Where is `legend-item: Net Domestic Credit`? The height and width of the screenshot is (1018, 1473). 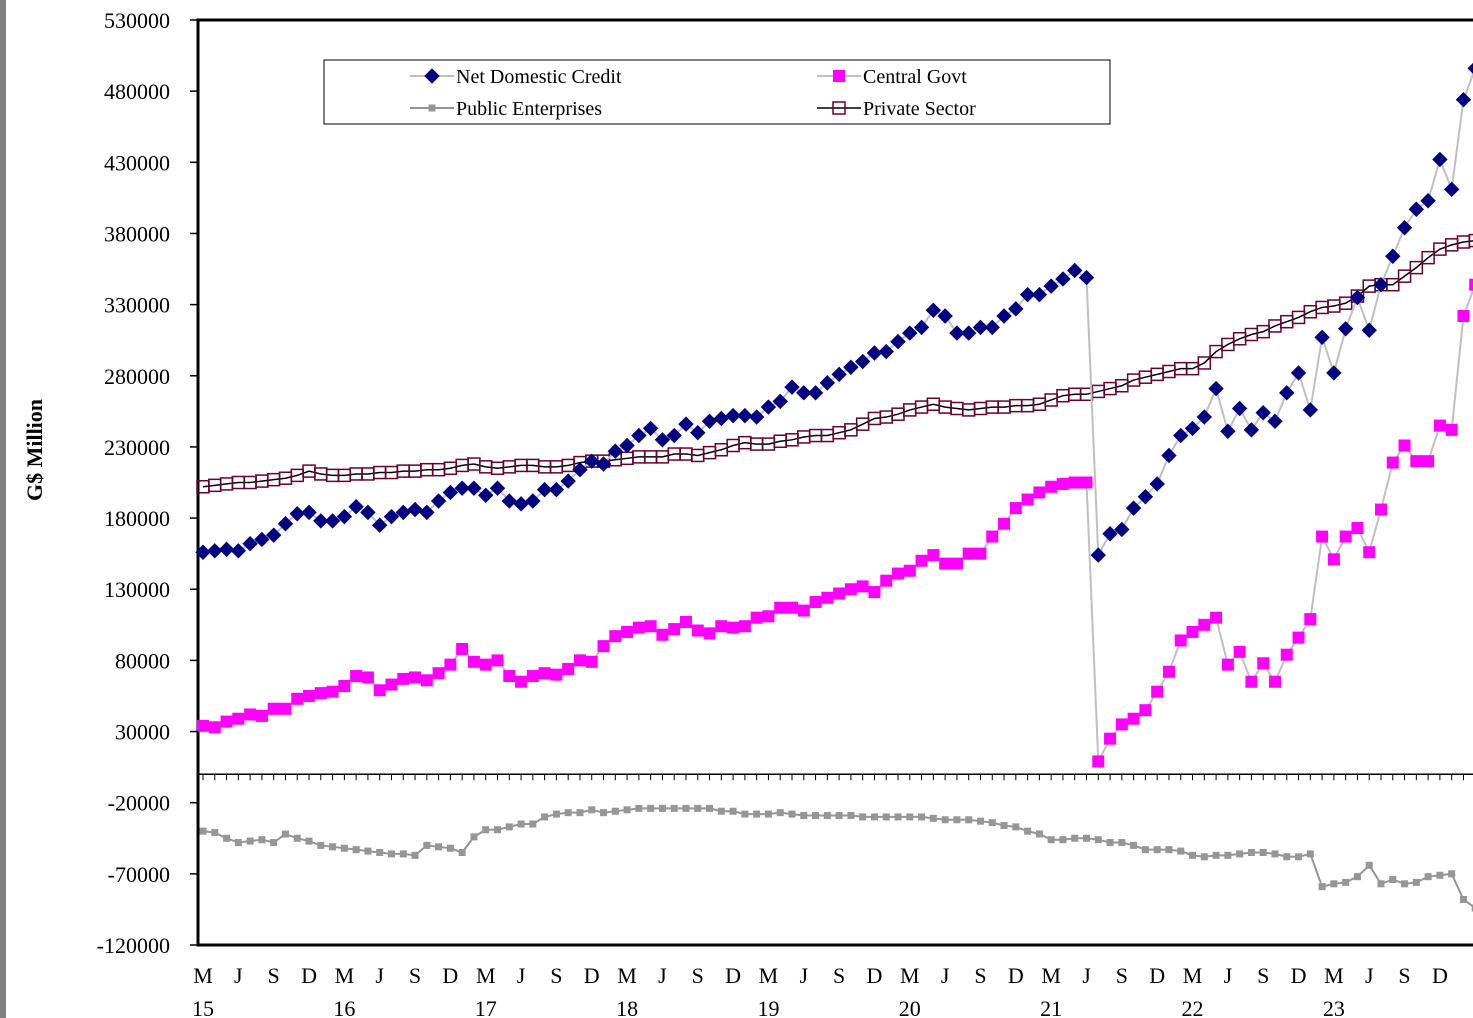
legend-item: Net Domestic Credit is located at coordinates (516, 77).